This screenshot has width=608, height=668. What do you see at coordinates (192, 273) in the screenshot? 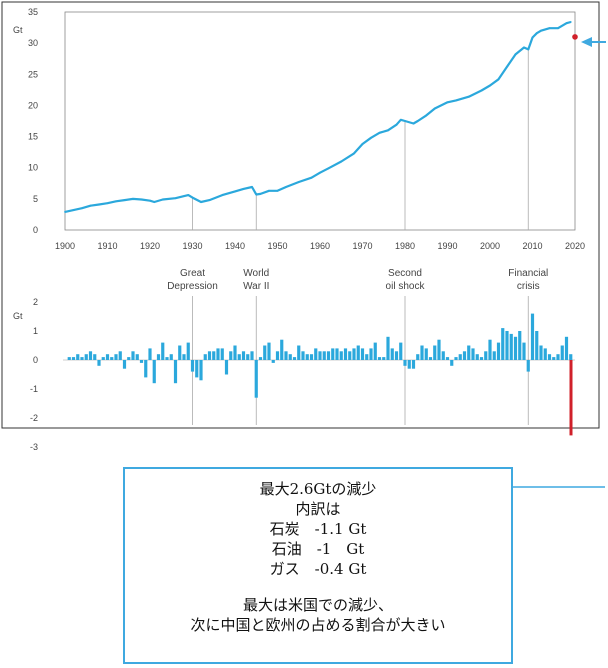
I see `event-label: Great` at bounding box center [192, 273].